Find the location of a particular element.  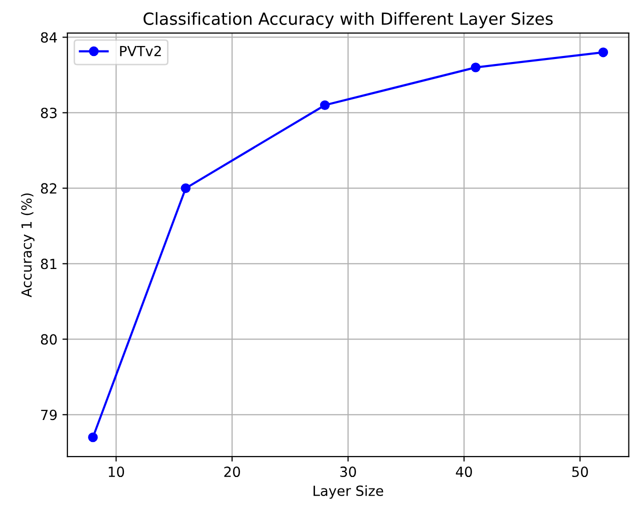

y-tick-label: 84 is located at coordinates (48, 37).